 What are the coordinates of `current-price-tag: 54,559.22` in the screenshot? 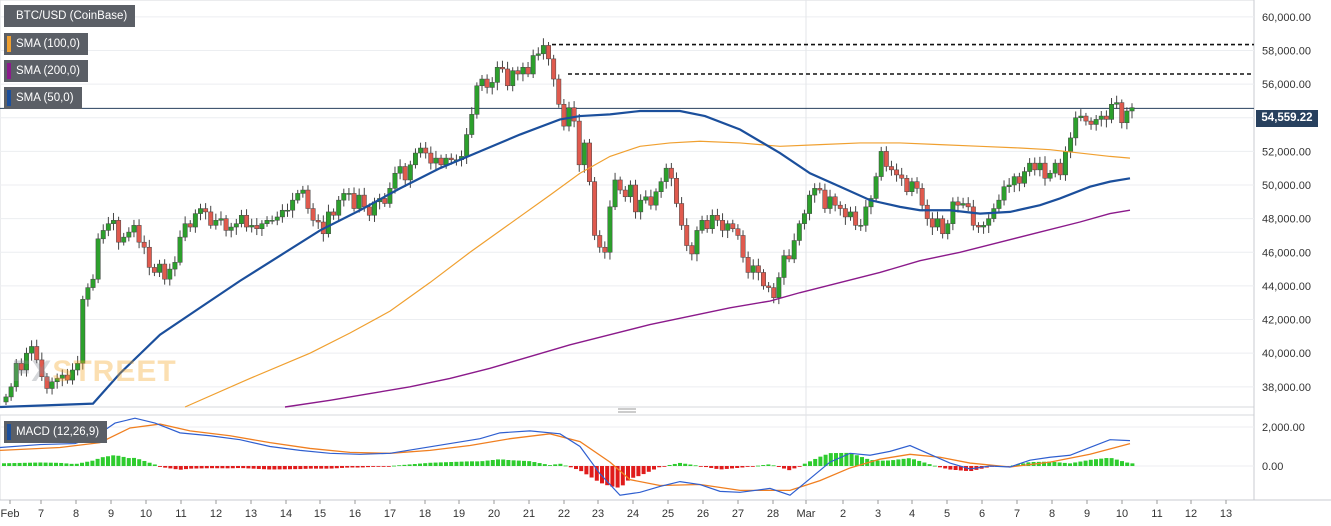 It's located at (1287, 118).